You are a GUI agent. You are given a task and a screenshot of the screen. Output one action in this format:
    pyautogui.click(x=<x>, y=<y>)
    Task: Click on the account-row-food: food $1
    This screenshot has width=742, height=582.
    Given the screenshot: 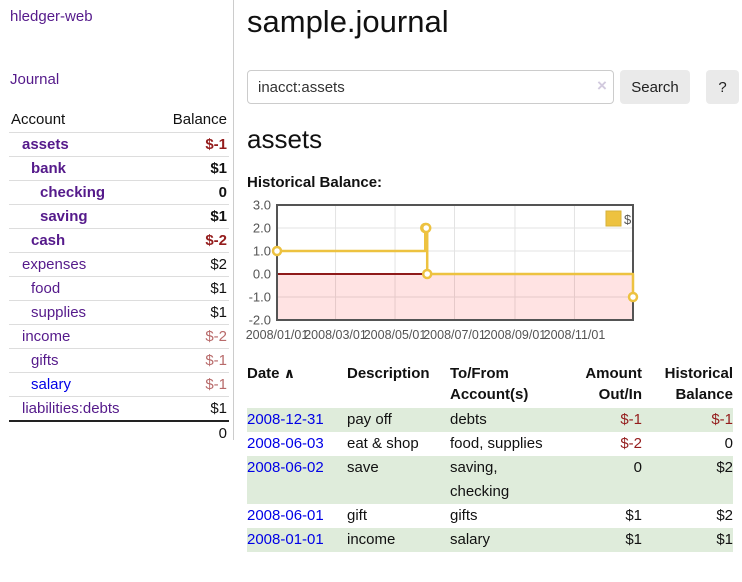 What is the action you would take?
    pyautogui.click(x=119, y=288)
    